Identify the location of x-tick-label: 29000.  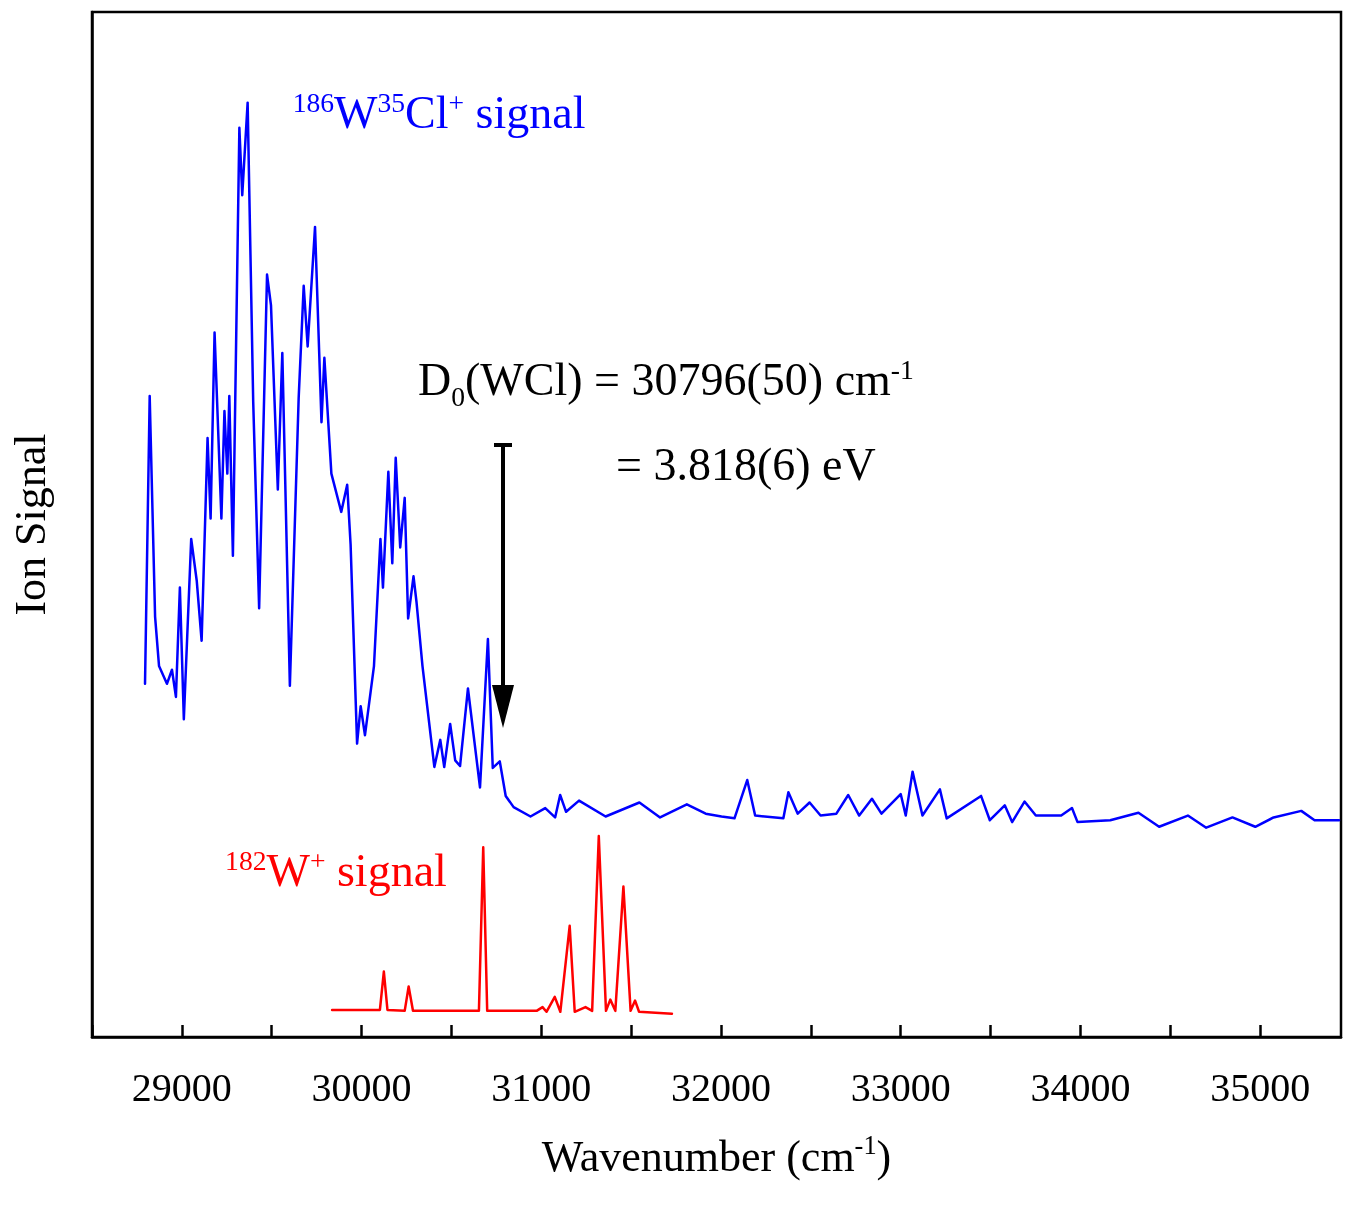
(181, 1087).